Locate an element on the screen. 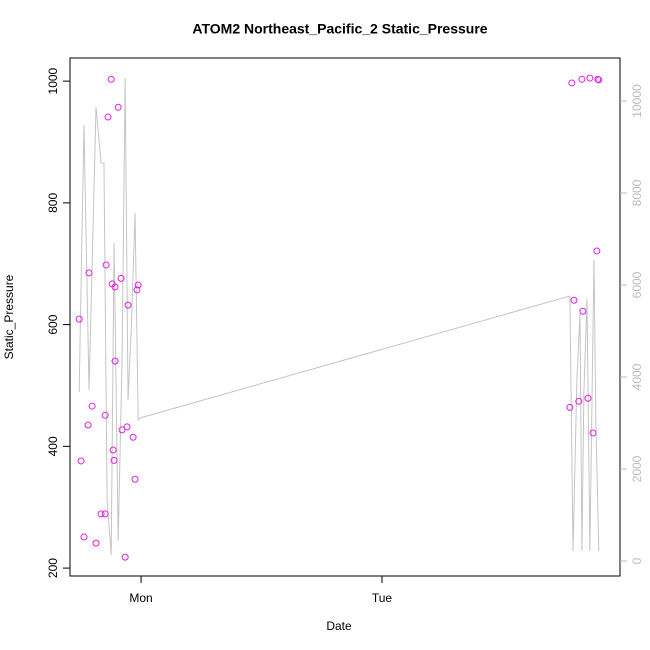  y2-tick-label: 2000 is located at coordinates (637, 468).